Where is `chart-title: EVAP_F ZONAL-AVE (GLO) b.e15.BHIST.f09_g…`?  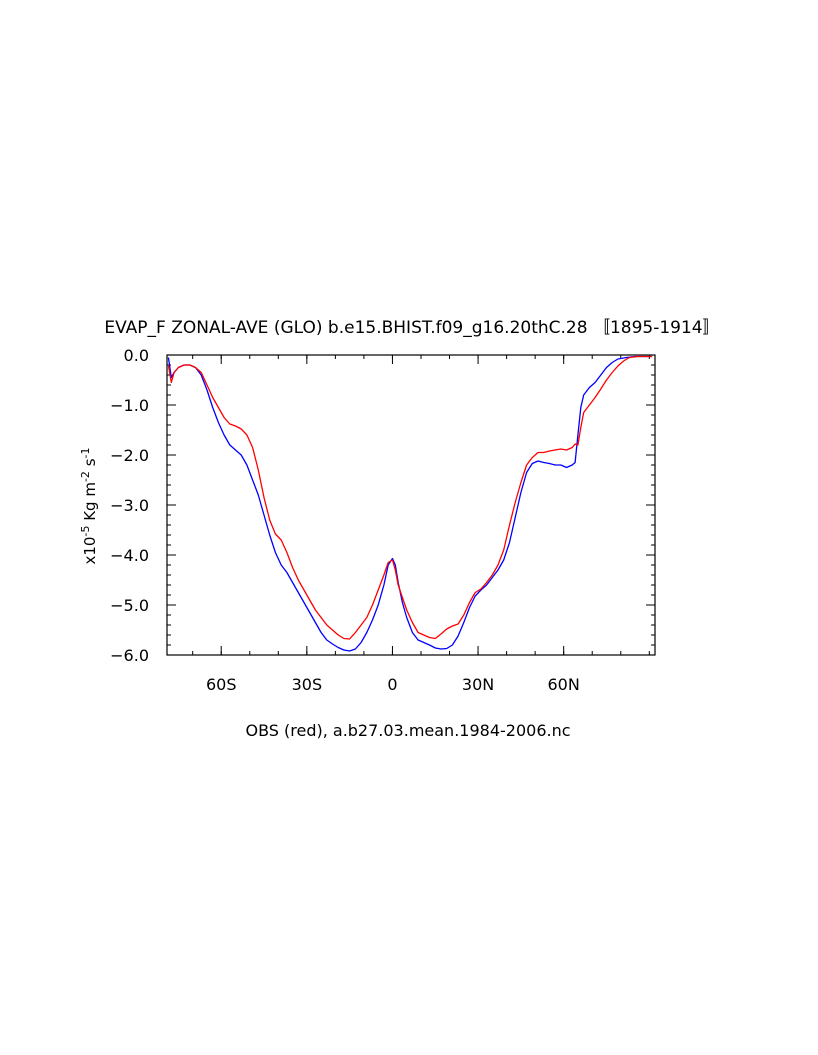 chart-title: EVAP_F ZONAL-AVE (GLO) b.e15.BHIST.f09_g… is located at coordinates (411, 328).